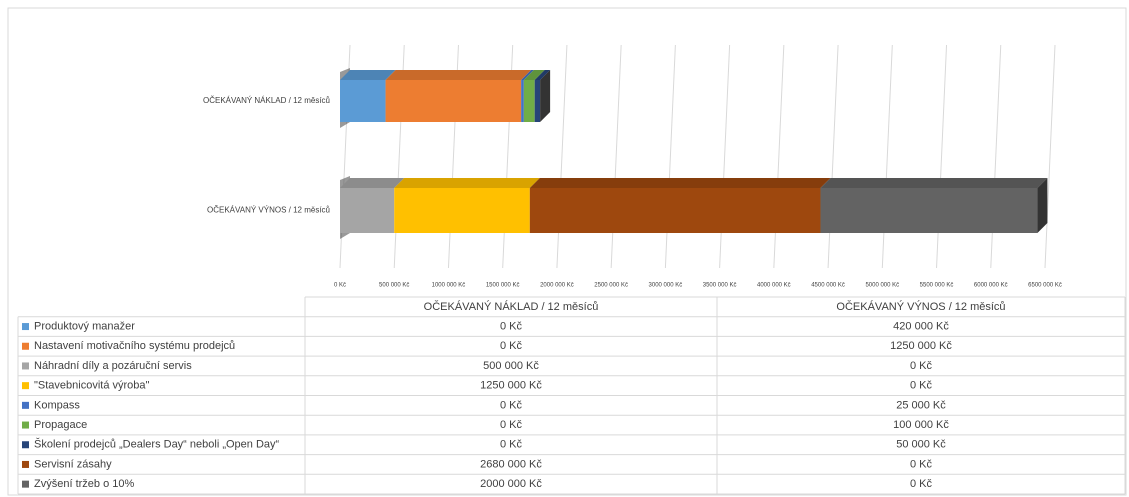 This screenshot has height=497, width=1129. What do you see at coordinates (511, 464) in the screenshot?
I see `table-cell: 2680 000 Kč` at bounding box center [511, 464].